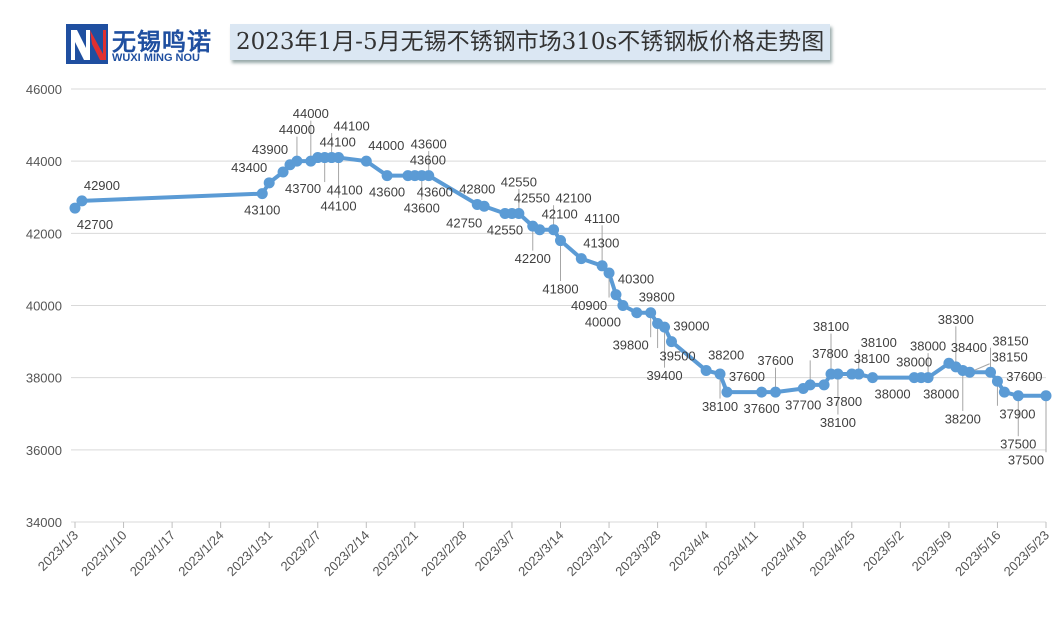 The image size is (1064, 618). I want to click on x-tick-label: 2023/5/9, so click(932, 551).